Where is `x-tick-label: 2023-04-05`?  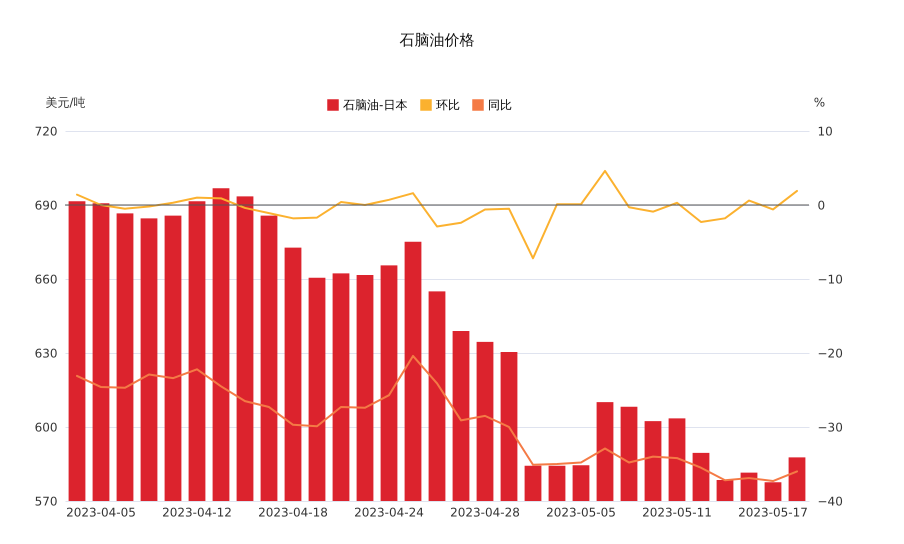
x-tick-label: 2023-04-05 is located at coordinates (101, 513).